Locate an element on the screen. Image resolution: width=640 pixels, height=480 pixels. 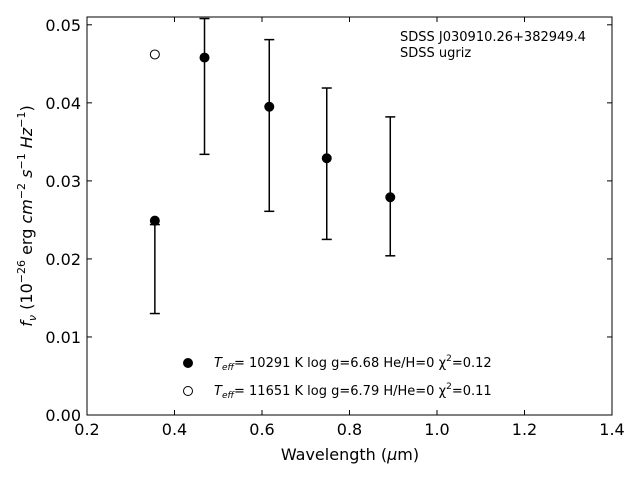
x-tick-label: 0.8 is located at coordinates (349, 429).